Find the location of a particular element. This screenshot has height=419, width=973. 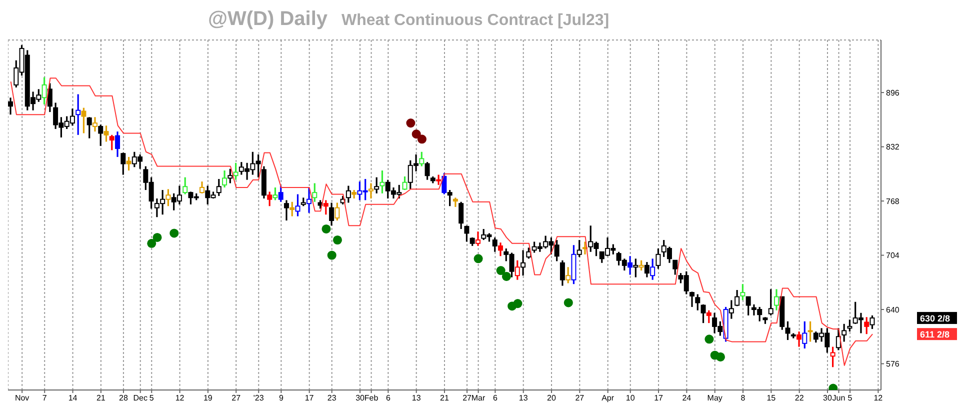

chart-subtitle: Wheat Continuous Contract [Jul23] is located at coordinates (476, 21).